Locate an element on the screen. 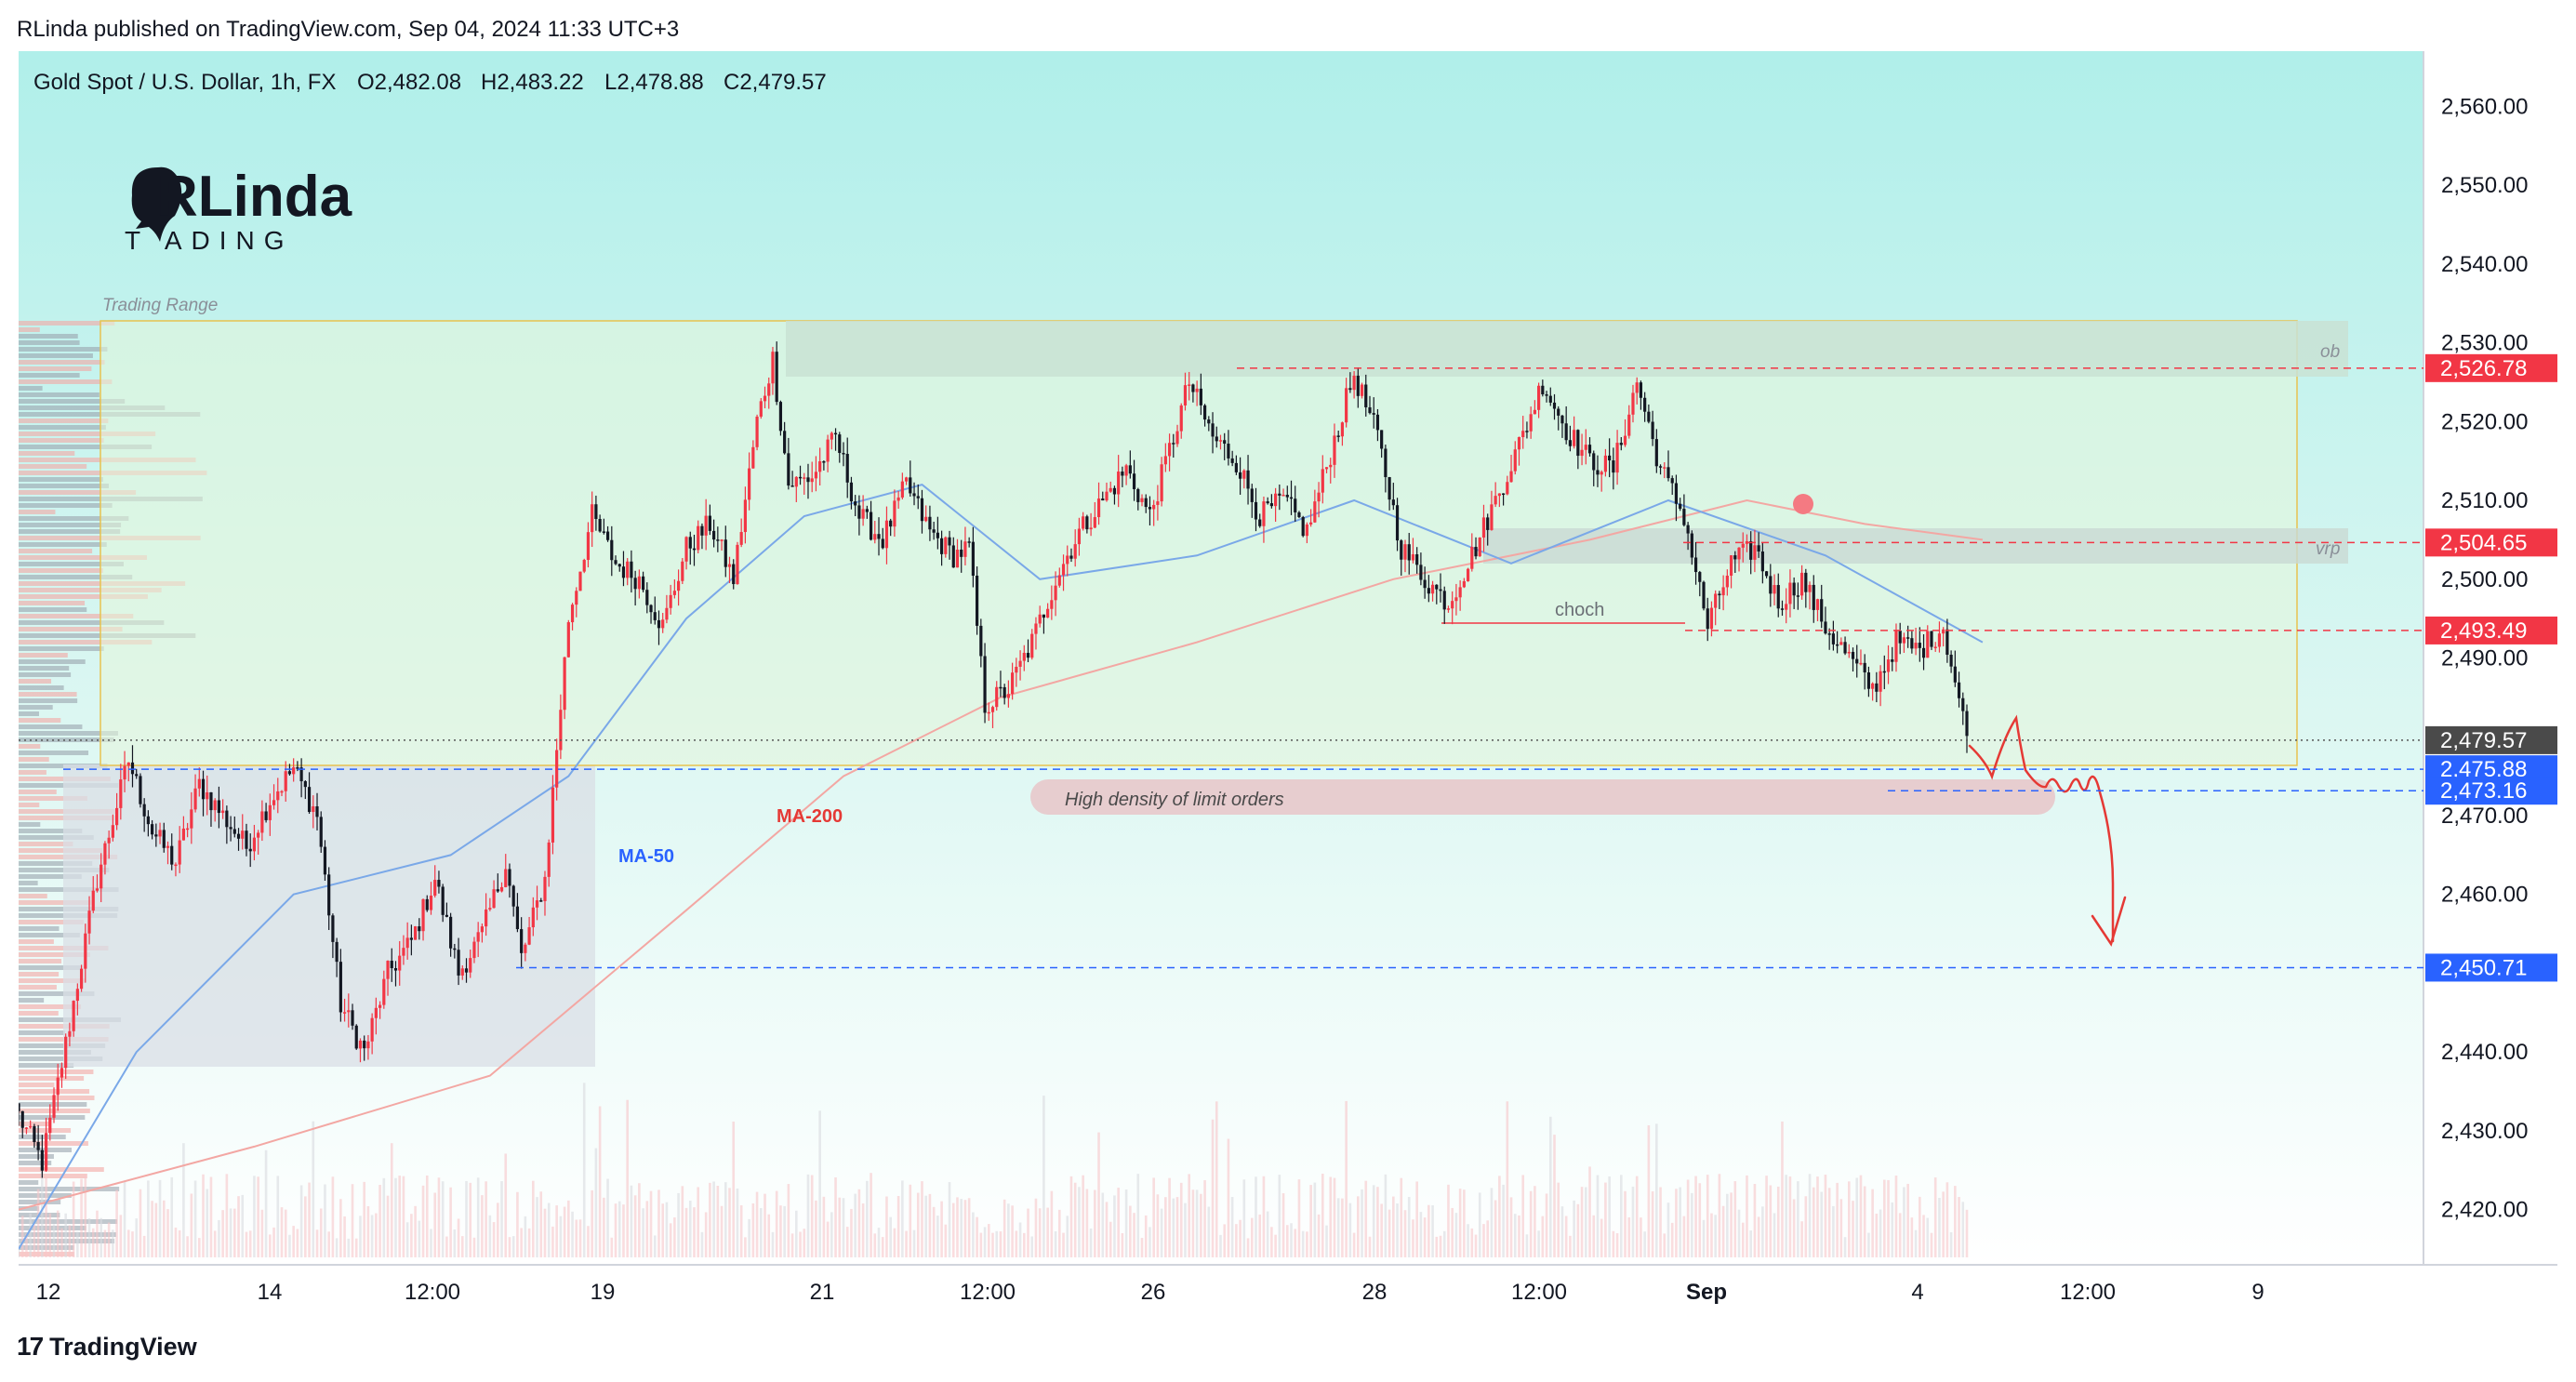 This screenshot has width=2576, height=1382. tradingview-brand: 17 TradingView is located at coordinates (107, 1347).